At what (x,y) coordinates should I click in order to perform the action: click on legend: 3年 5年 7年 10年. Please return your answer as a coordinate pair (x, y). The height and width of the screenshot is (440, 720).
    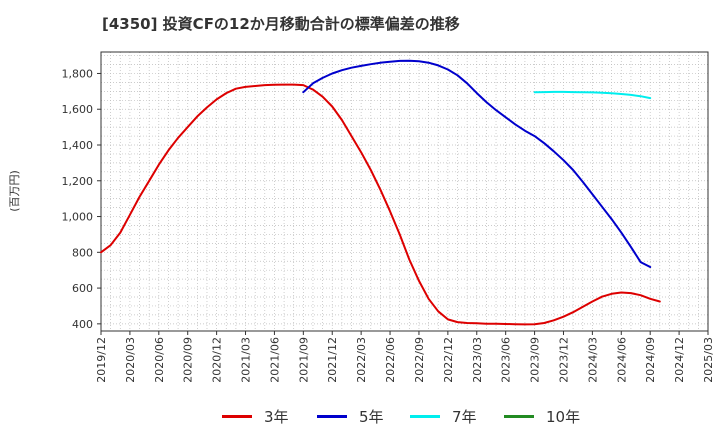
    Looking at the image, I should click on (360, 416).